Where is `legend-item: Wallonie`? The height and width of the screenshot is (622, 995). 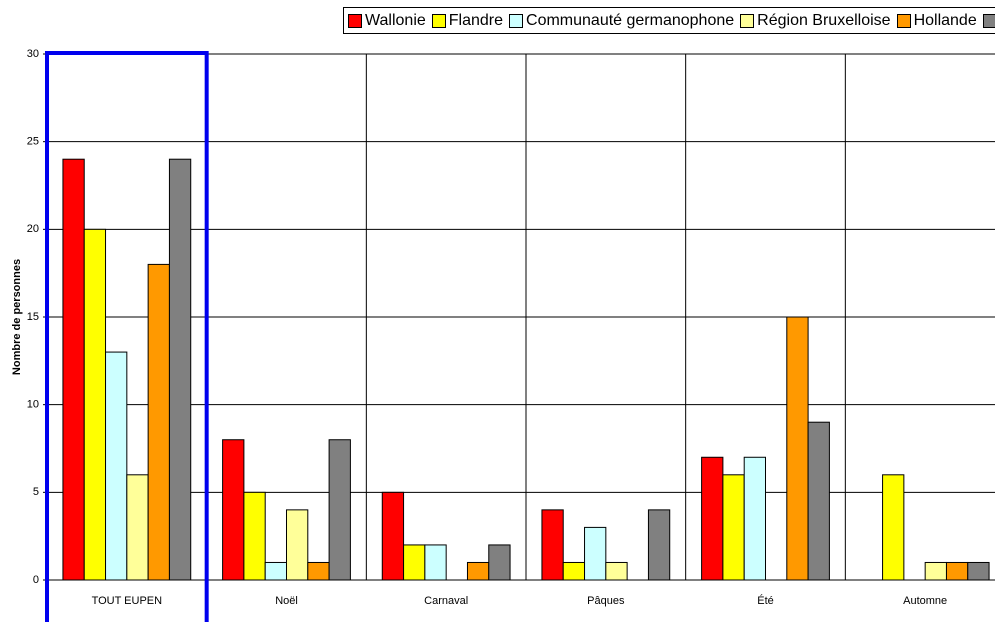 legend-item: Wallonie is located at coordinates (387, 21).